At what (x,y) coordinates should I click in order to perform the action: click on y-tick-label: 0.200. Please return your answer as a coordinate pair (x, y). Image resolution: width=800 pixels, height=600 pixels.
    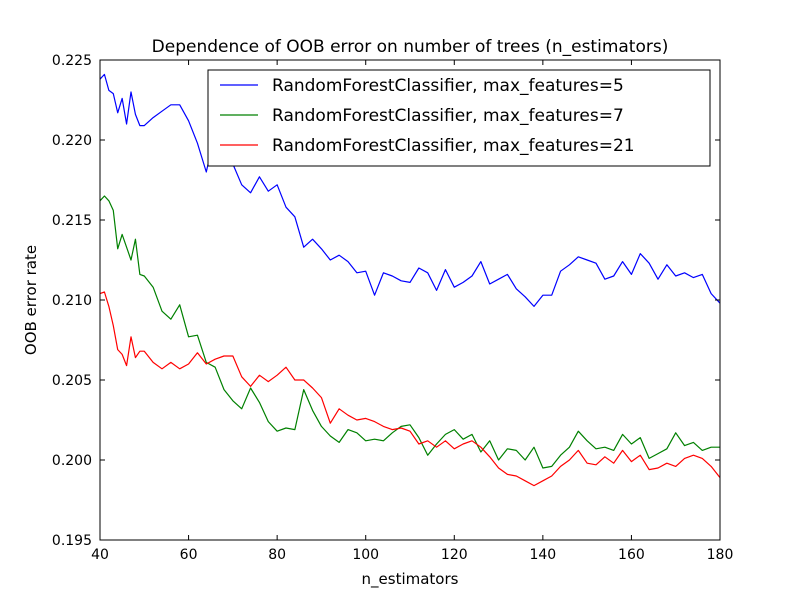
    Looking at the image, I should click on (72, 461).